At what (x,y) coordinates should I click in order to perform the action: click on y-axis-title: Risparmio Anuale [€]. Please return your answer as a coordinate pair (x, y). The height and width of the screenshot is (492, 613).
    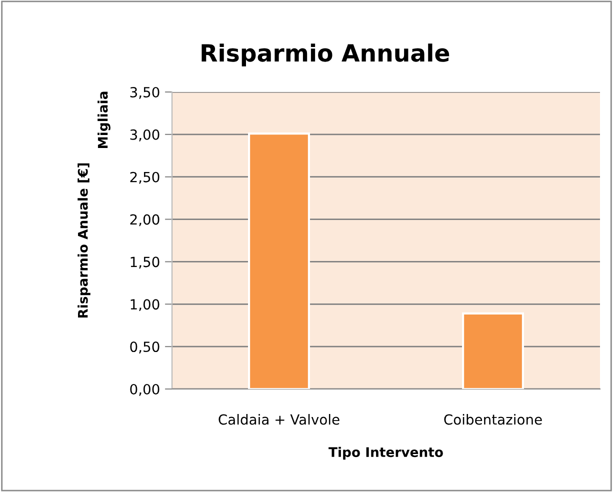
    Looking at the image, I should click on (84, 240).